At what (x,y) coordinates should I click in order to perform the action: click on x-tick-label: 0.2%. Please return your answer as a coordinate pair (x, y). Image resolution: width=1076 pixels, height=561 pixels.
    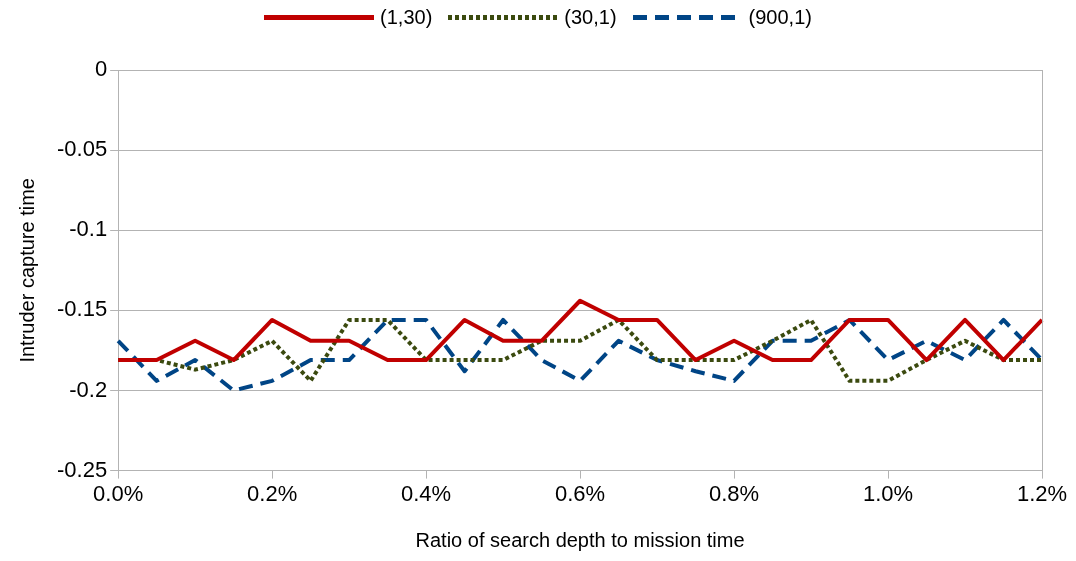
    Looking at the image, I should click on (272, 493).